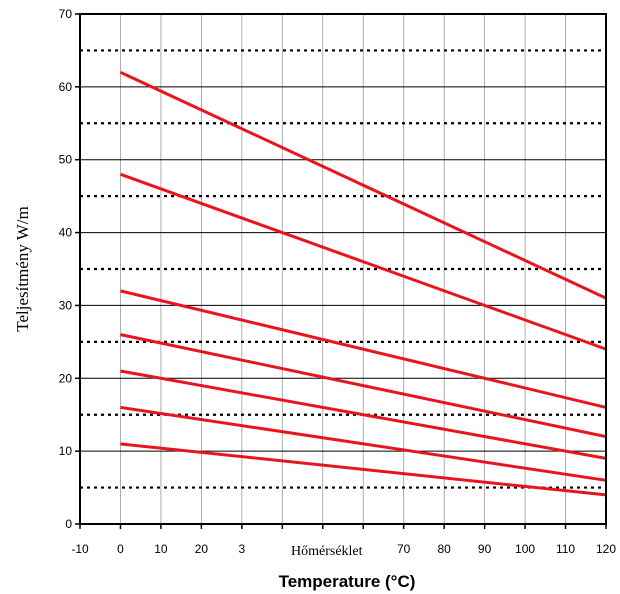 The image size is (620, 594). What do you see at coordinates (444, 549) in the screenshot?
I see `x-tick-label: 80` at bounding box center [444, 549].